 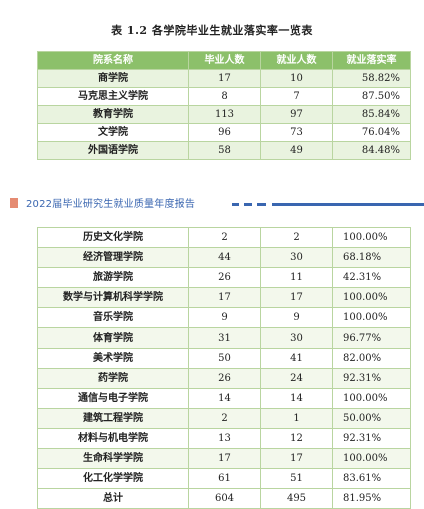 I want to click on table-row: 旅游学院 26 11 42.31%, so click(x=224, y=278).